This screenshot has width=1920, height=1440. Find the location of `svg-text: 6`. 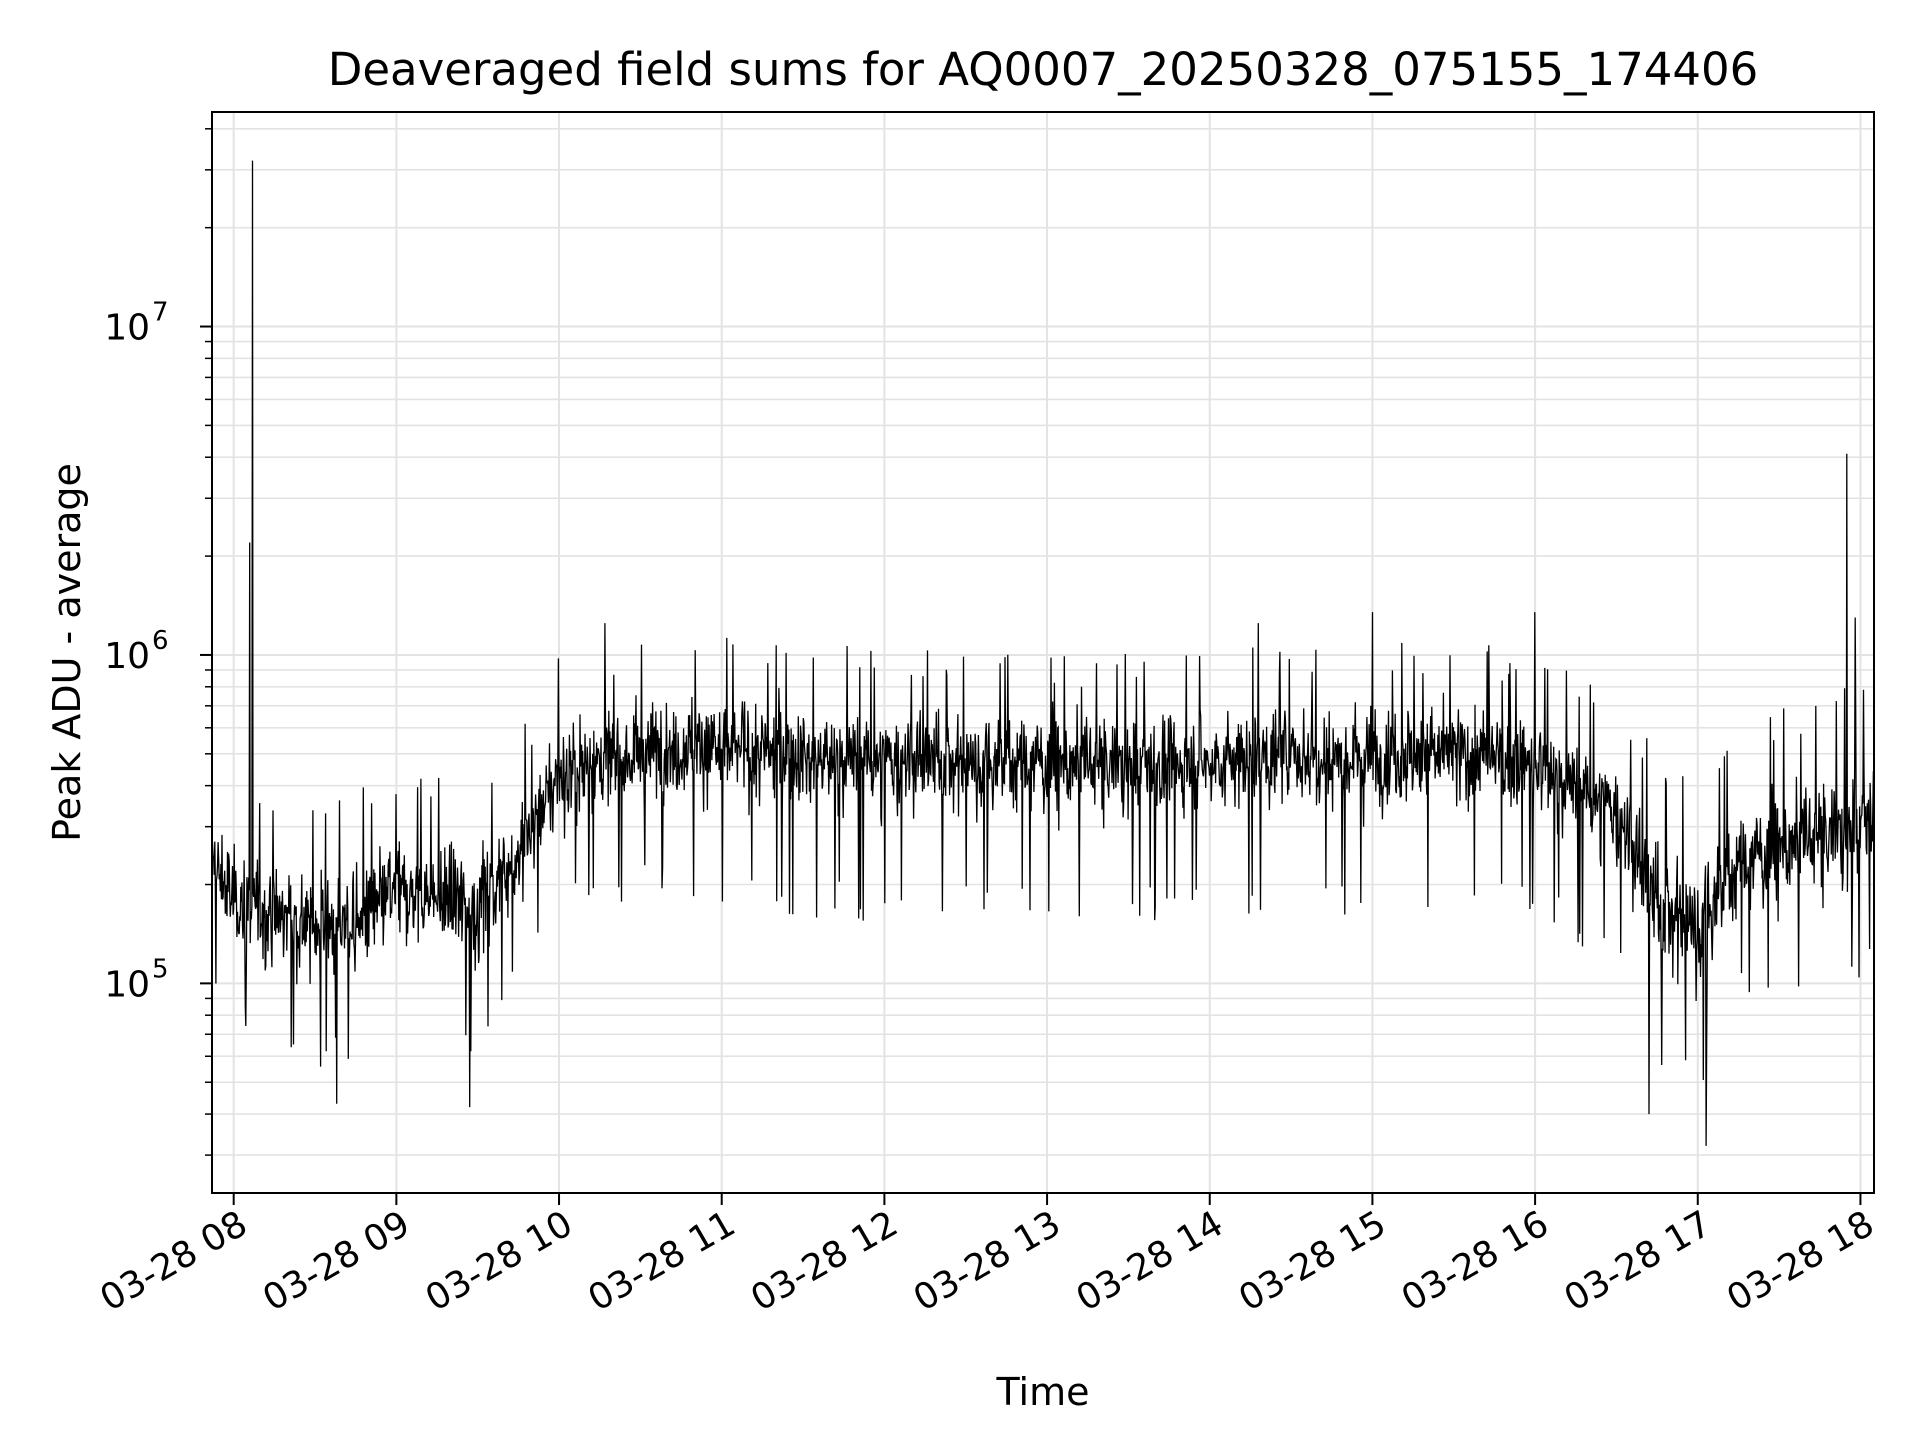

svg-text: 6 is located at coordinates (160, 641).